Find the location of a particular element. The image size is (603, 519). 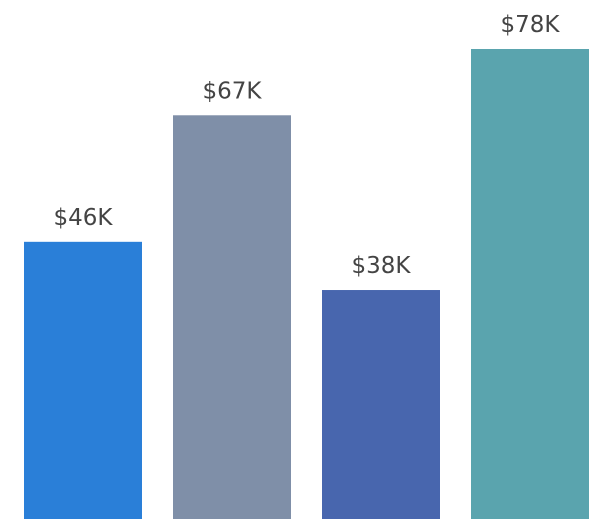

value-label: $38K is located at coordinates (382, 266).